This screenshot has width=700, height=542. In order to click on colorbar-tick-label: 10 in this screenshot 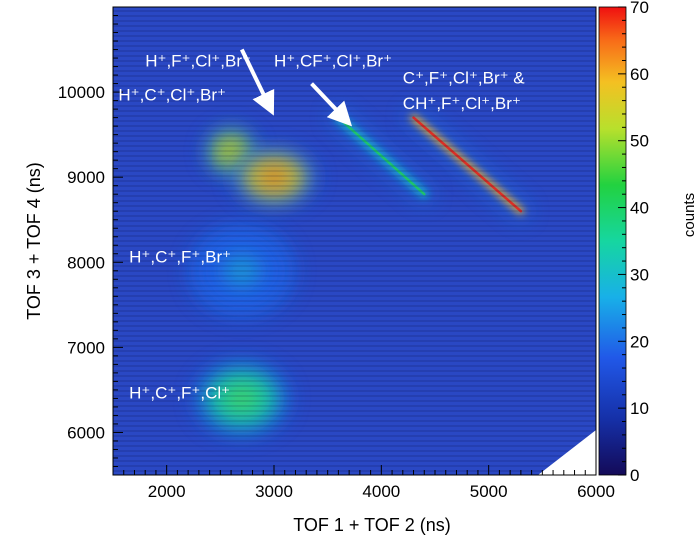, I will do `click(639, 408)`.